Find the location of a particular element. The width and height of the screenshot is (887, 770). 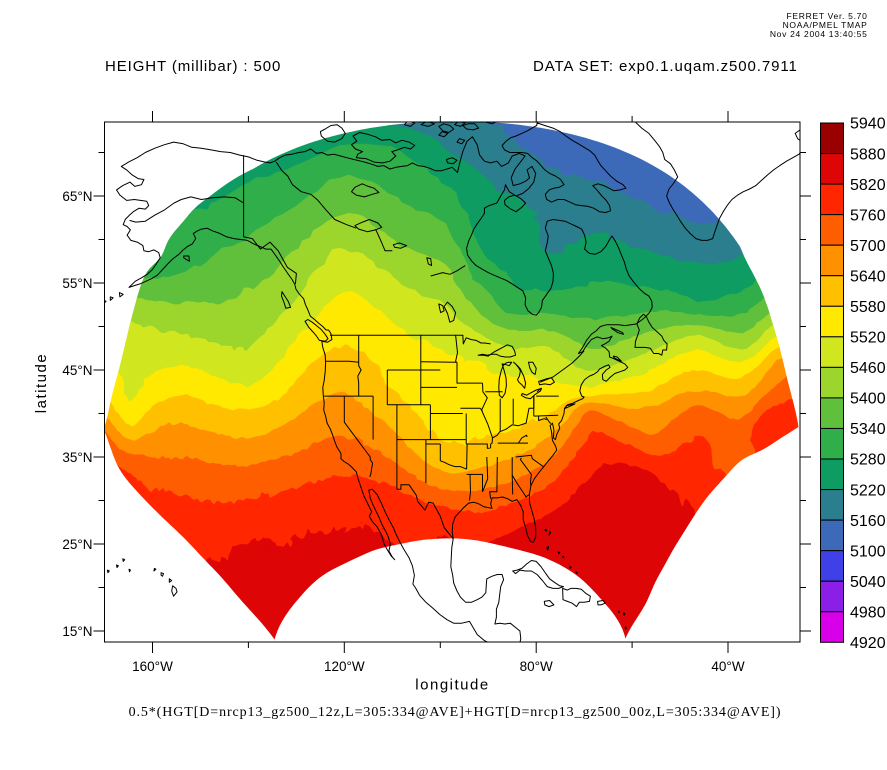

svg-text: 5100 is located at coordinates (868, 551).